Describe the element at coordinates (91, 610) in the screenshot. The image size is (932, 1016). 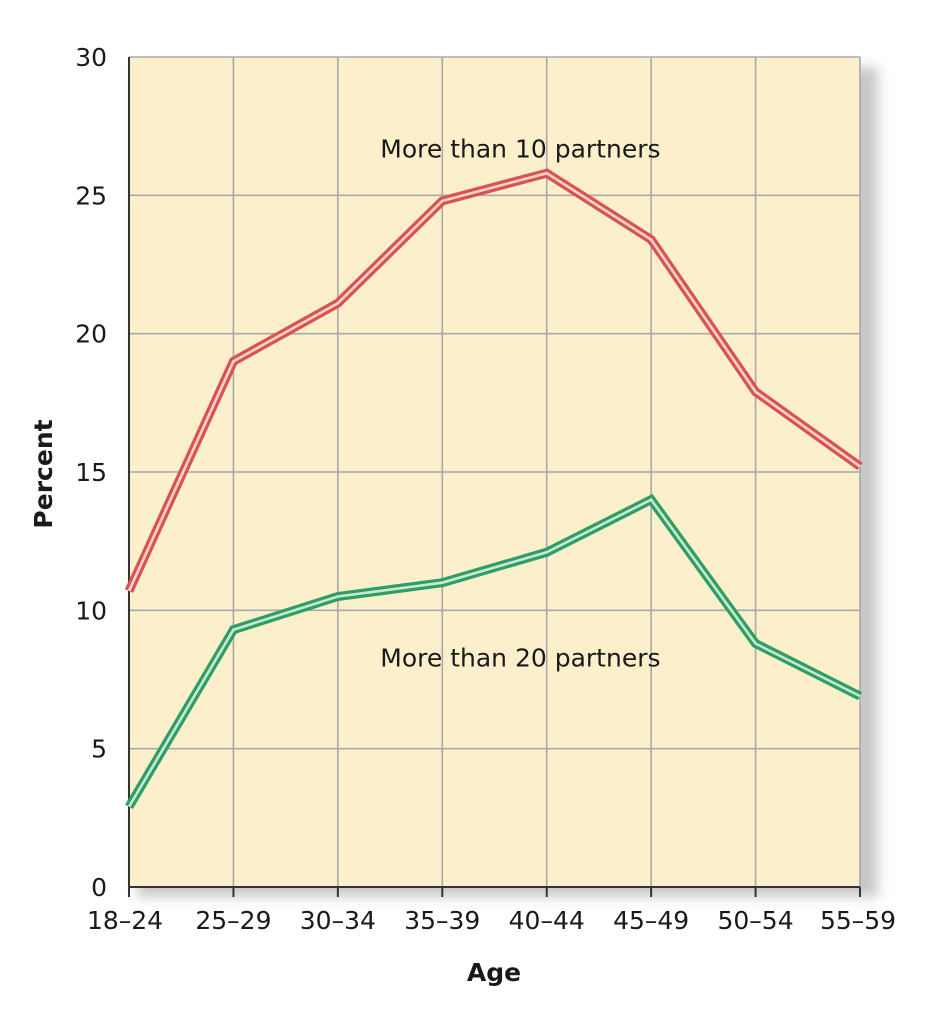
I see `y-tick-label: 10` at that location.